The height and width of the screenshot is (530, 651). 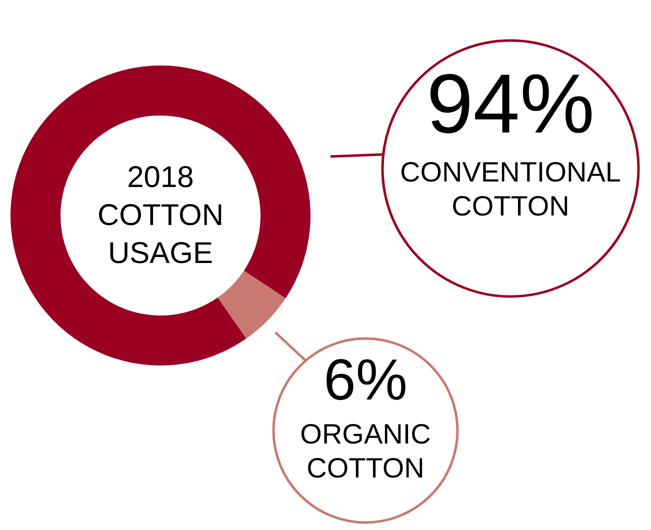 What do you see at coordinates (365, 451) in the screenshot?
I see `slice-label: ORGANIC COTTON` at bounding box center [365, 451].